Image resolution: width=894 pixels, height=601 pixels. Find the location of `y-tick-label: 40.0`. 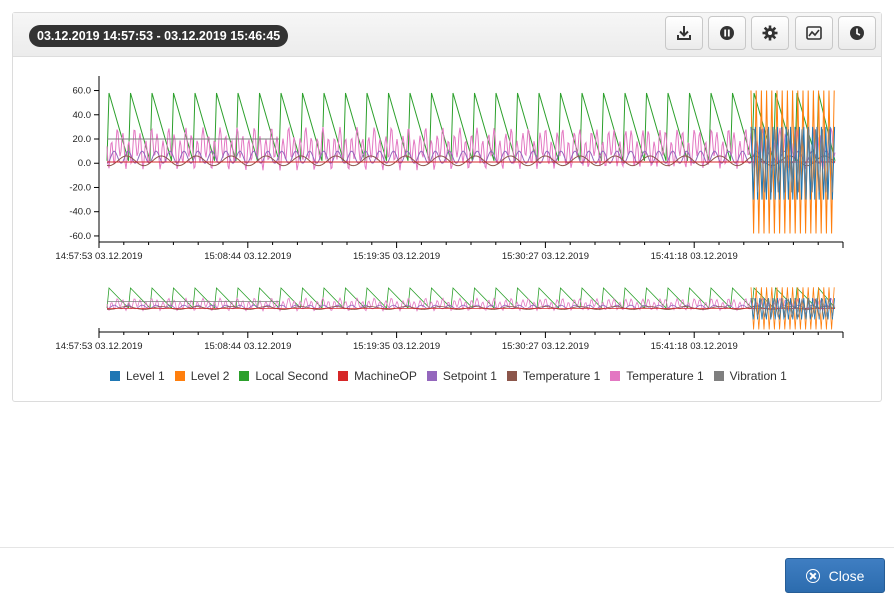

y-tick-label: 40.0 is located at coordinates (82, 115).